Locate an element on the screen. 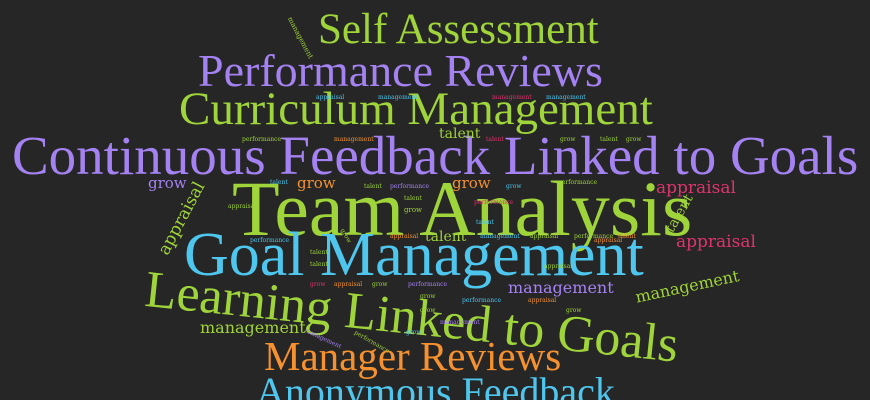  word-anonymous-feedback: Anonymous Feedback is located at coordinates (435, 384).